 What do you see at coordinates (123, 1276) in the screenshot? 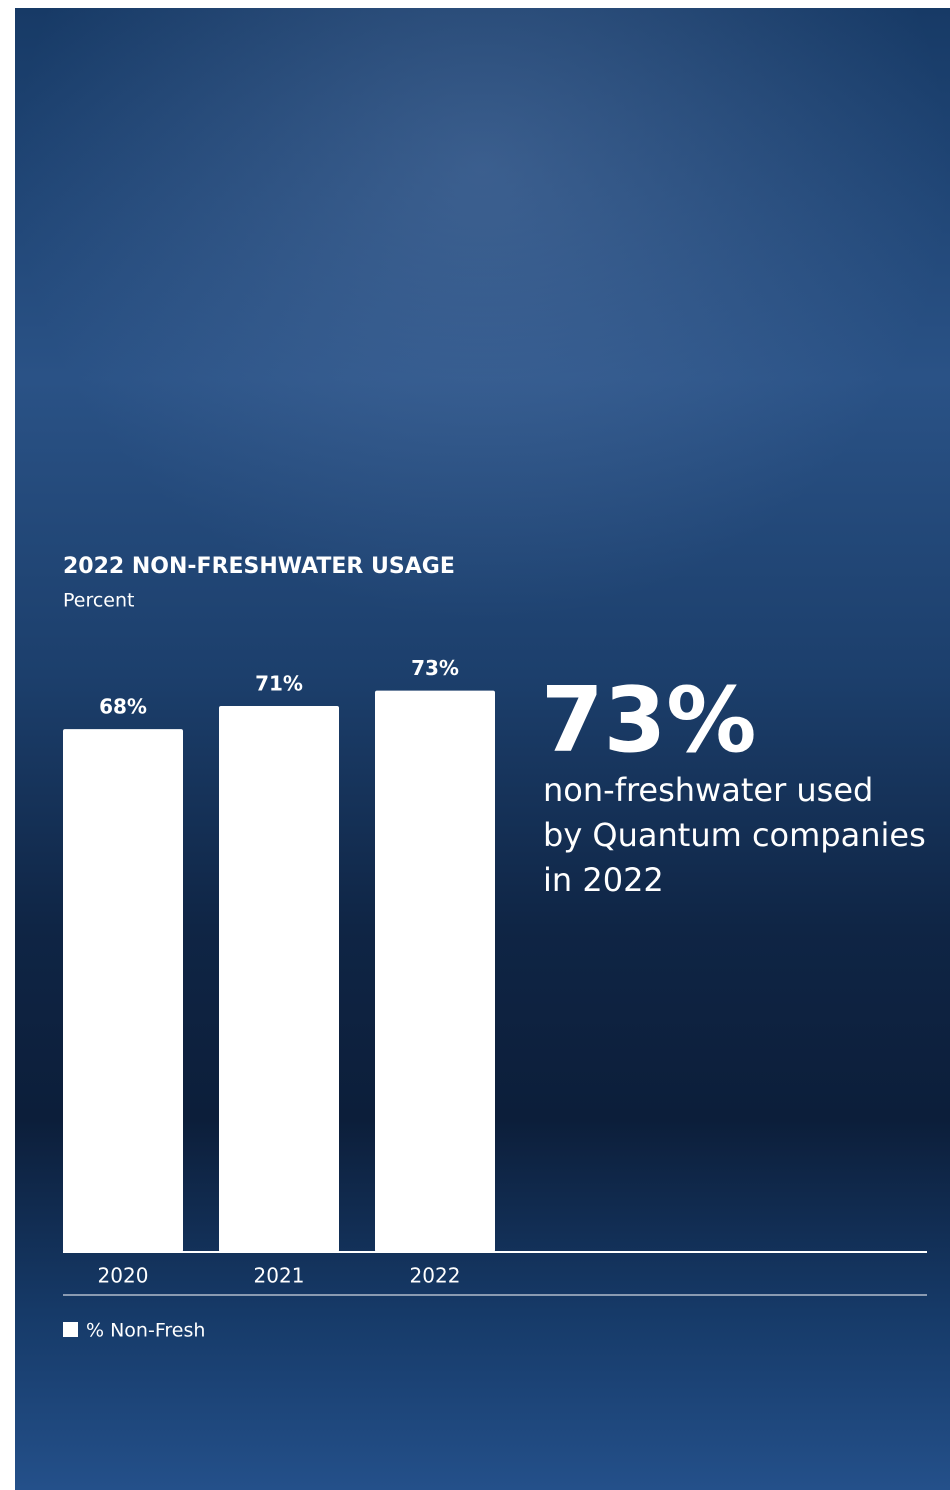
I see `x-tick-label: 2020` at bounding box center [123, 1276].